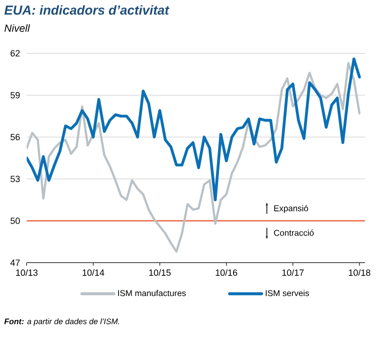  I want to click on y-tick-label: 50, so click(15, 221).